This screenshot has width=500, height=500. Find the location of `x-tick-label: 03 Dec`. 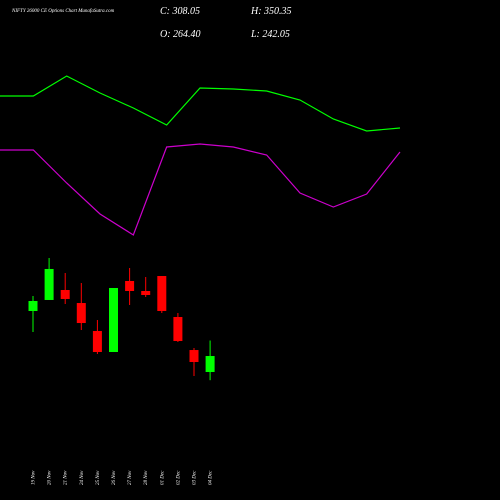

x-tick-label: 03 Dec is located at coordinates (195, 477).